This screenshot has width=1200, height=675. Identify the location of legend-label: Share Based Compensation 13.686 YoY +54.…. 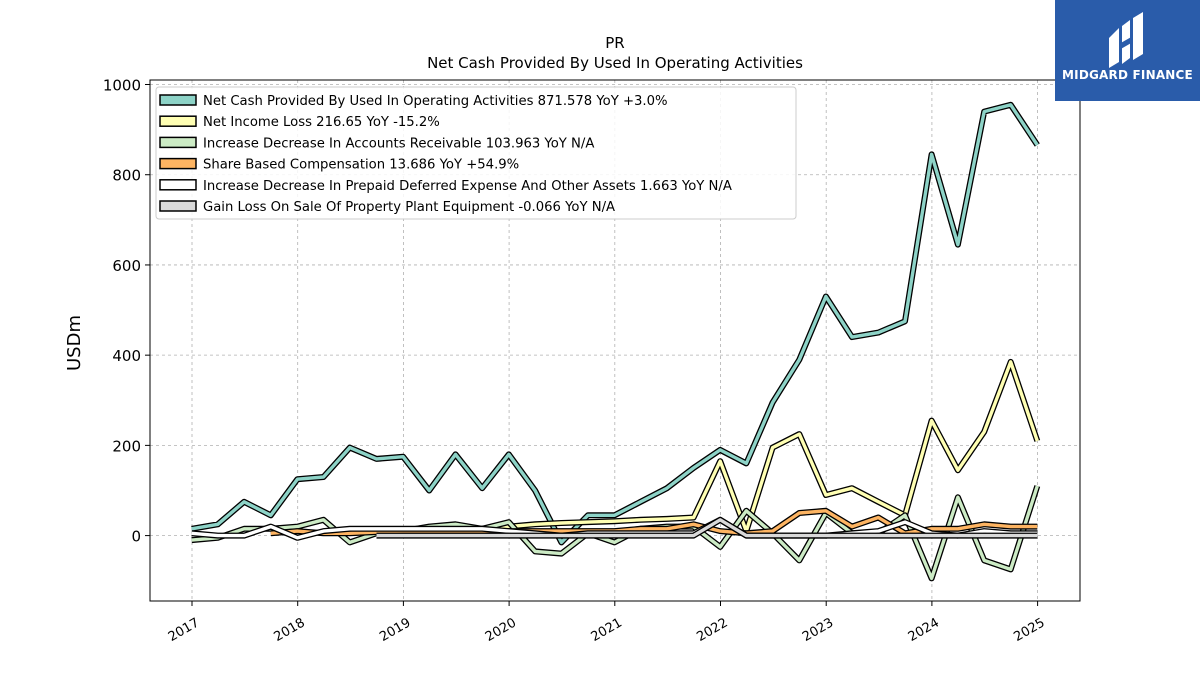
(361, 165).